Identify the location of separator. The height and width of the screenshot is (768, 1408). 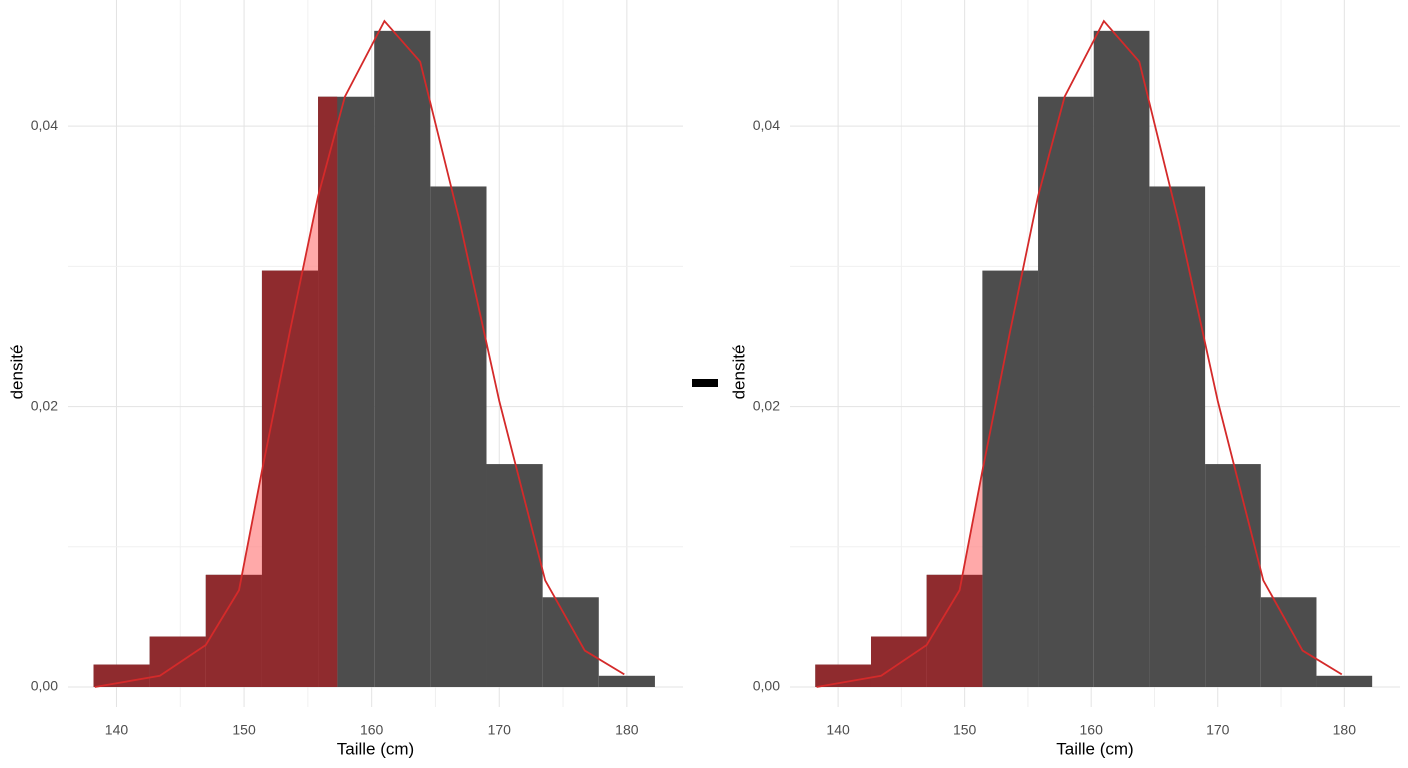
(705, 383).